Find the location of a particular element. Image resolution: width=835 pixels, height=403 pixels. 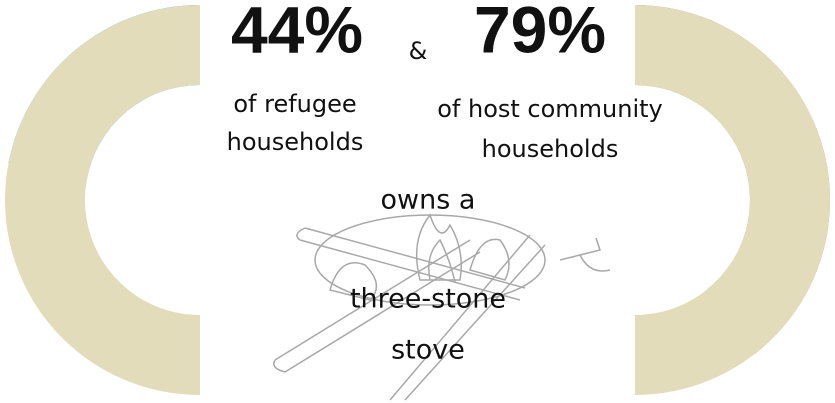

group-label: of refugee is located at coordinates (294, 104).